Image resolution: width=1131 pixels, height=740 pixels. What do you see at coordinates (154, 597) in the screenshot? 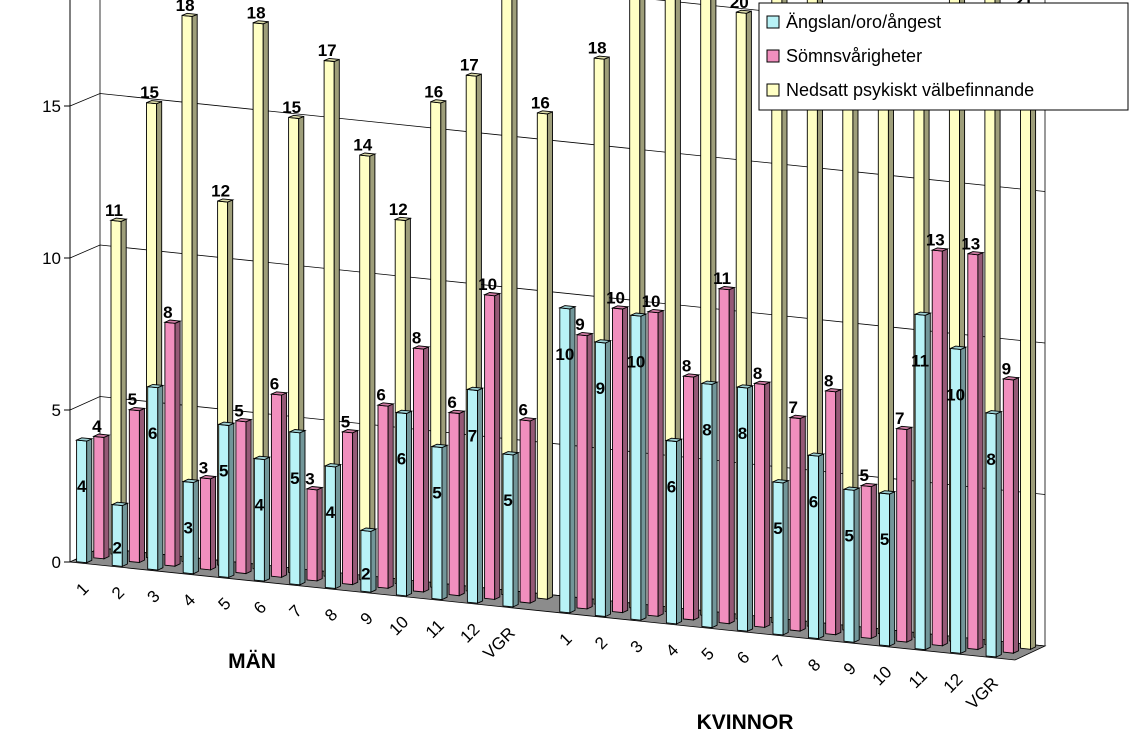
I see `x-tick-label: 3` at bounding box center [154, 597].